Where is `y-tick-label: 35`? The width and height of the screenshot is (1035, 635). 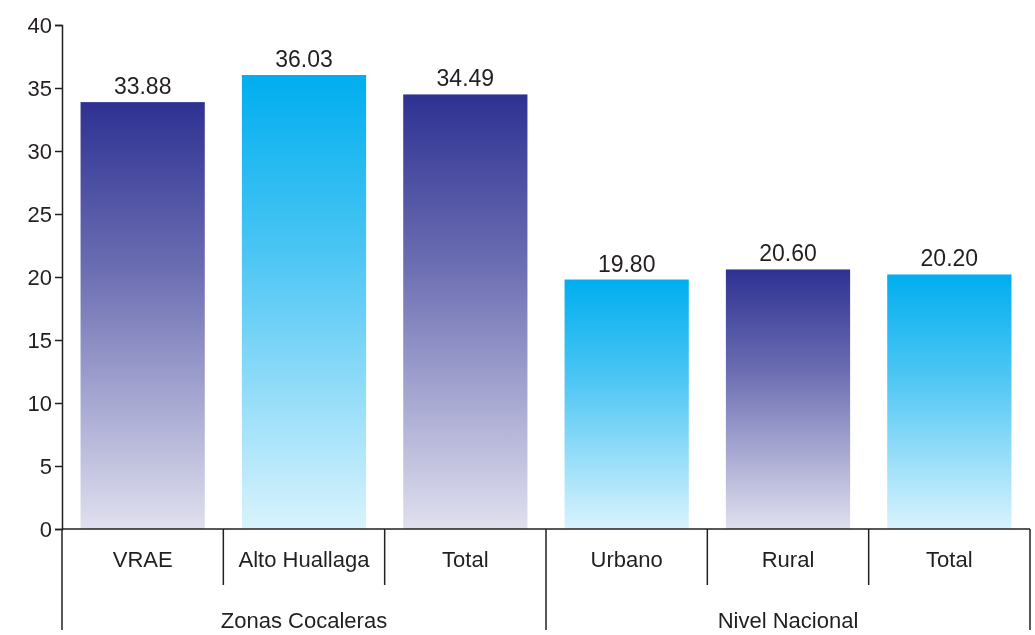
y-tick-label: 35 is located at coordinates (39, 88).